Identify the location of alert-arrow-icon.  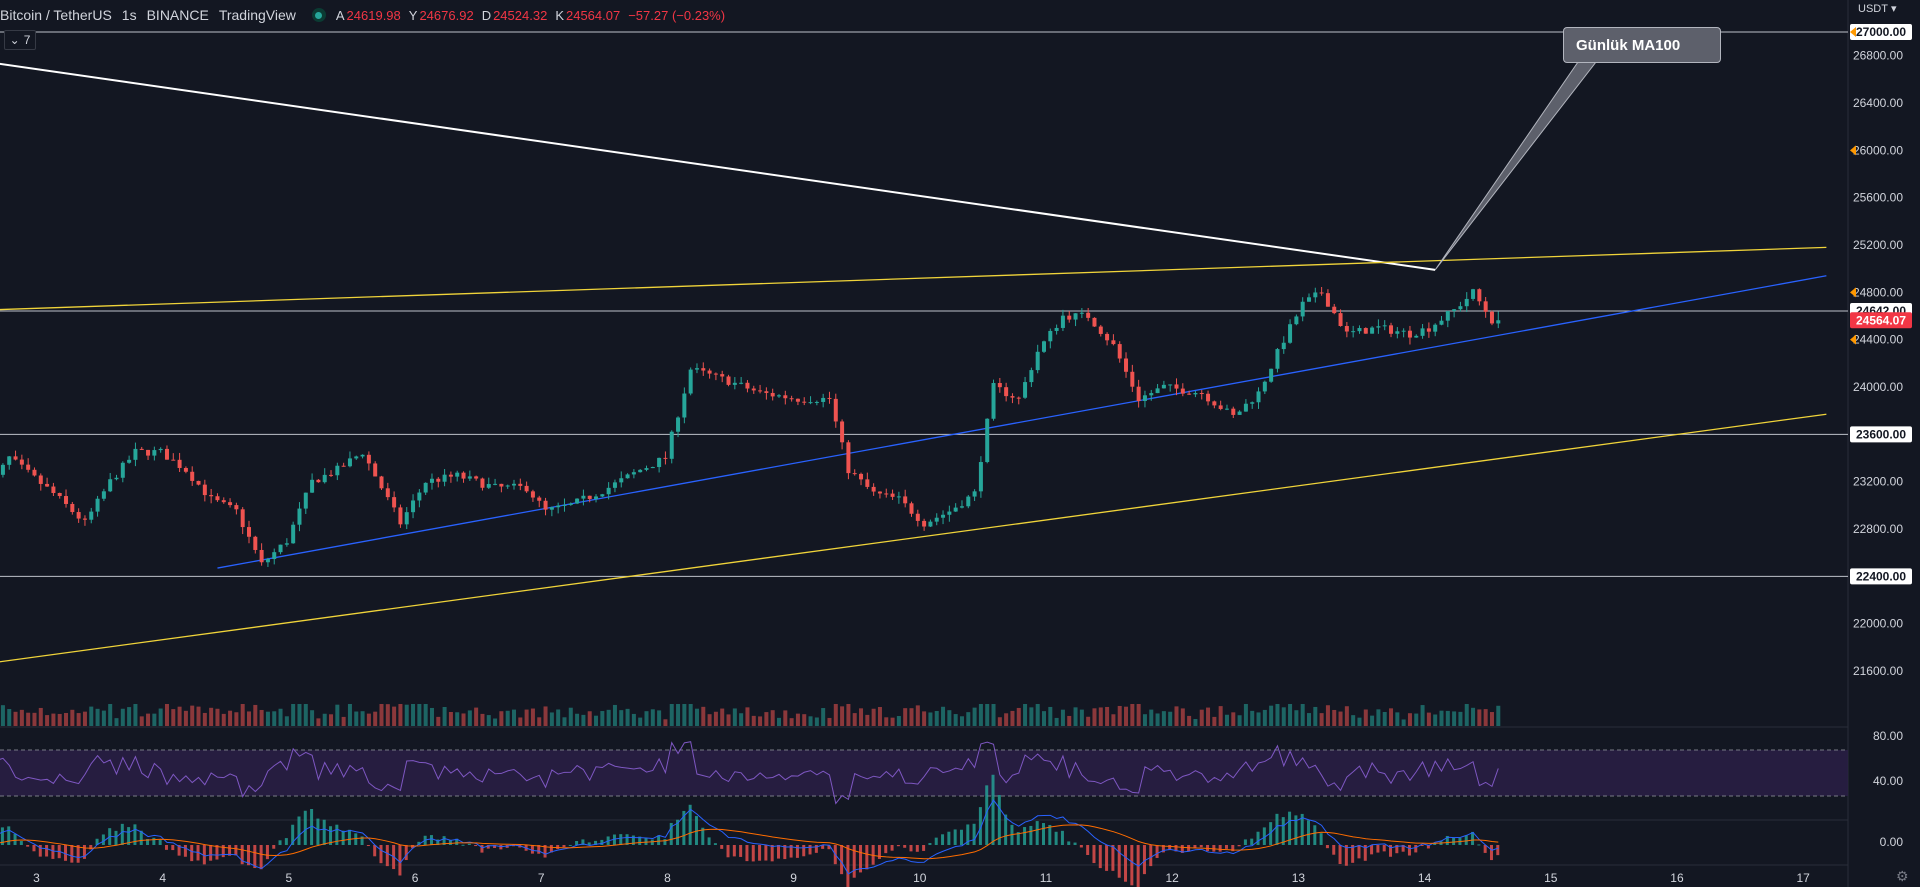
(1853, 339).